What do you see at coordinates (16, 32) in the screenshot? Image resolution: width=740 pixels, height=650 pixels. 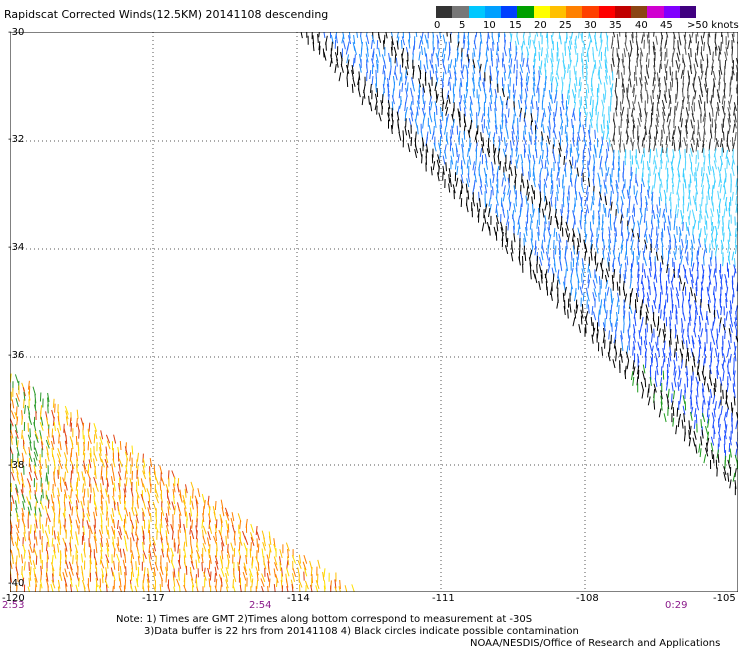 I see `lat-label: -30` at bounding box center [16, 32].